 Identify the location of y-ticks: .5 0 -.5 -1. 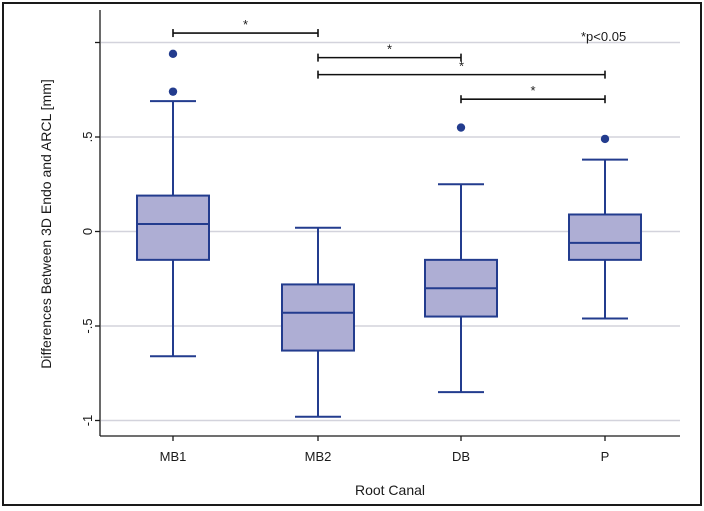
(90, 234).